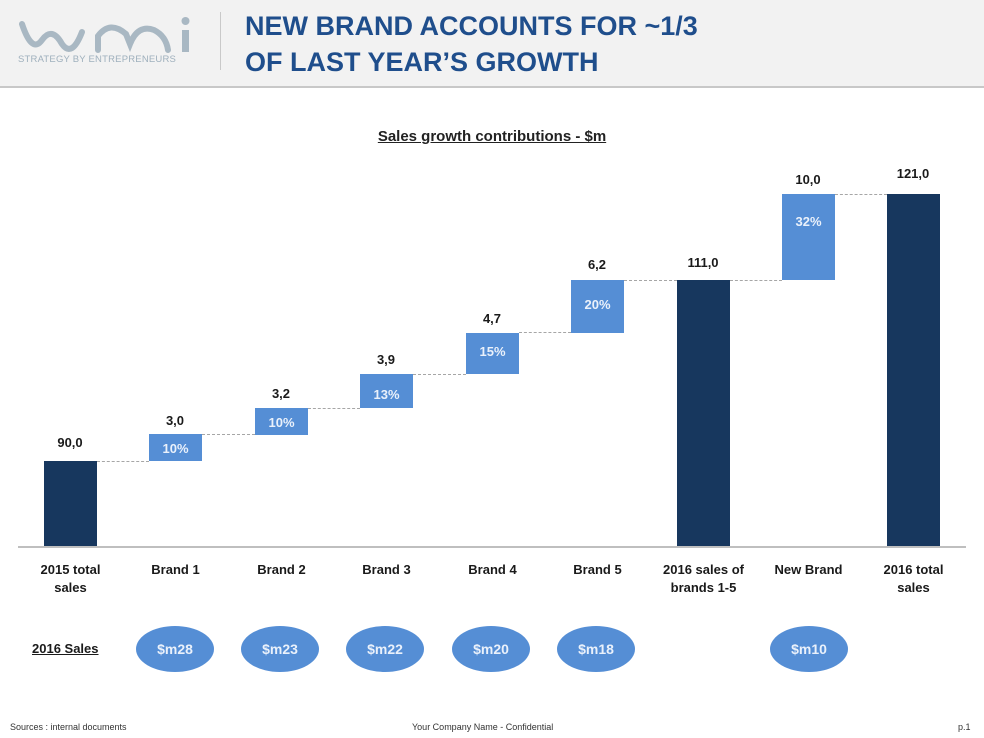  I want to click on category-line: Brand 2, so click(281, 569).